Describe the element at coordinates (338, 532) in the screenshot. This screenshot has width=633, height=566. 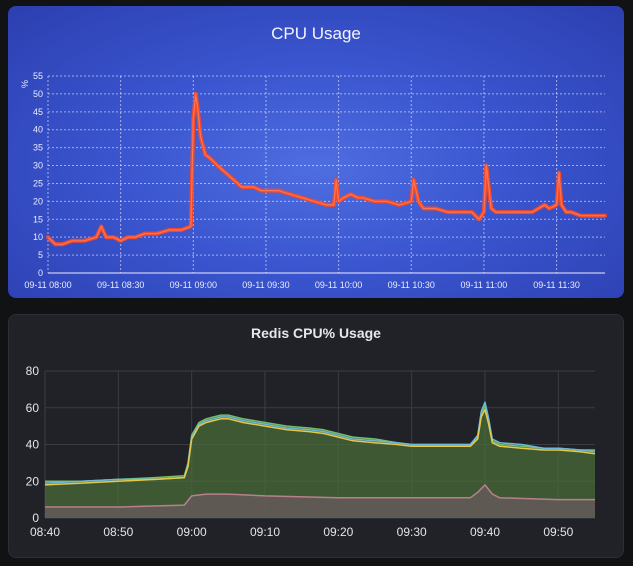
I see `x-tick-label: 09:20` at that location.